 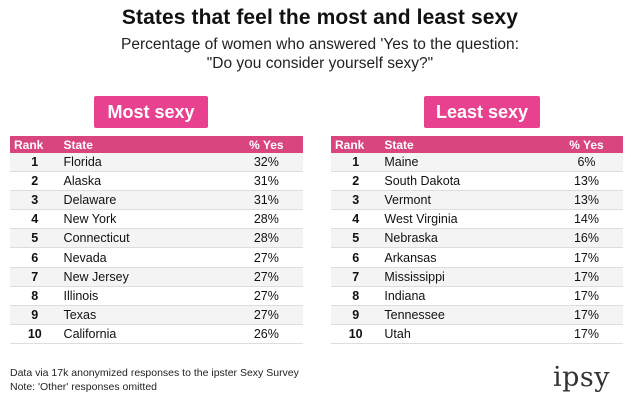 I want to click on table-row: 6 Nevada 27%, so click(x=156, y=257).